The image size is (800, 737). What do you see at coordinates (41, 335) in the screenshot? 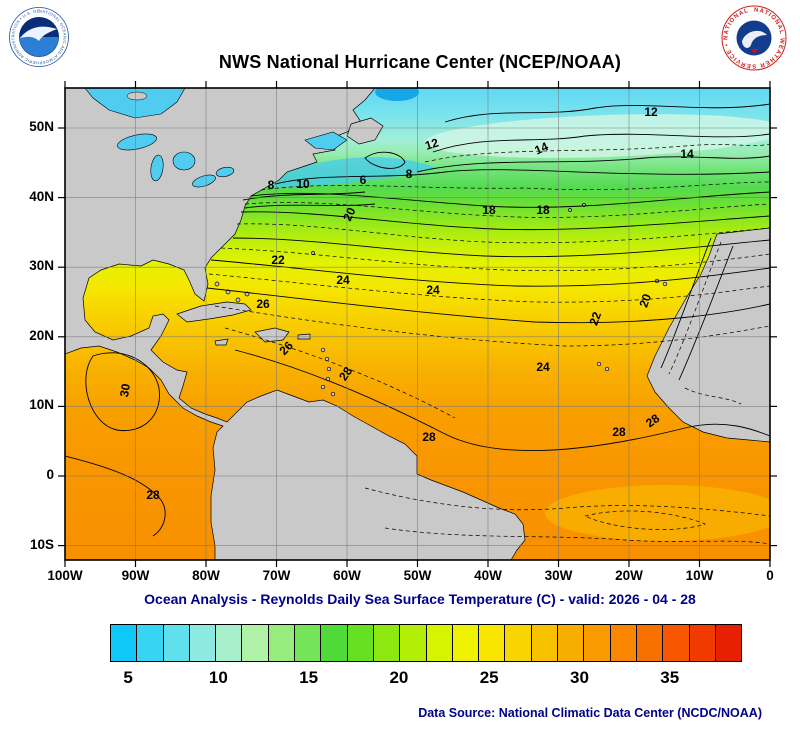
I see `lat-tick-label: 20N` at bounding box center [41, 335].